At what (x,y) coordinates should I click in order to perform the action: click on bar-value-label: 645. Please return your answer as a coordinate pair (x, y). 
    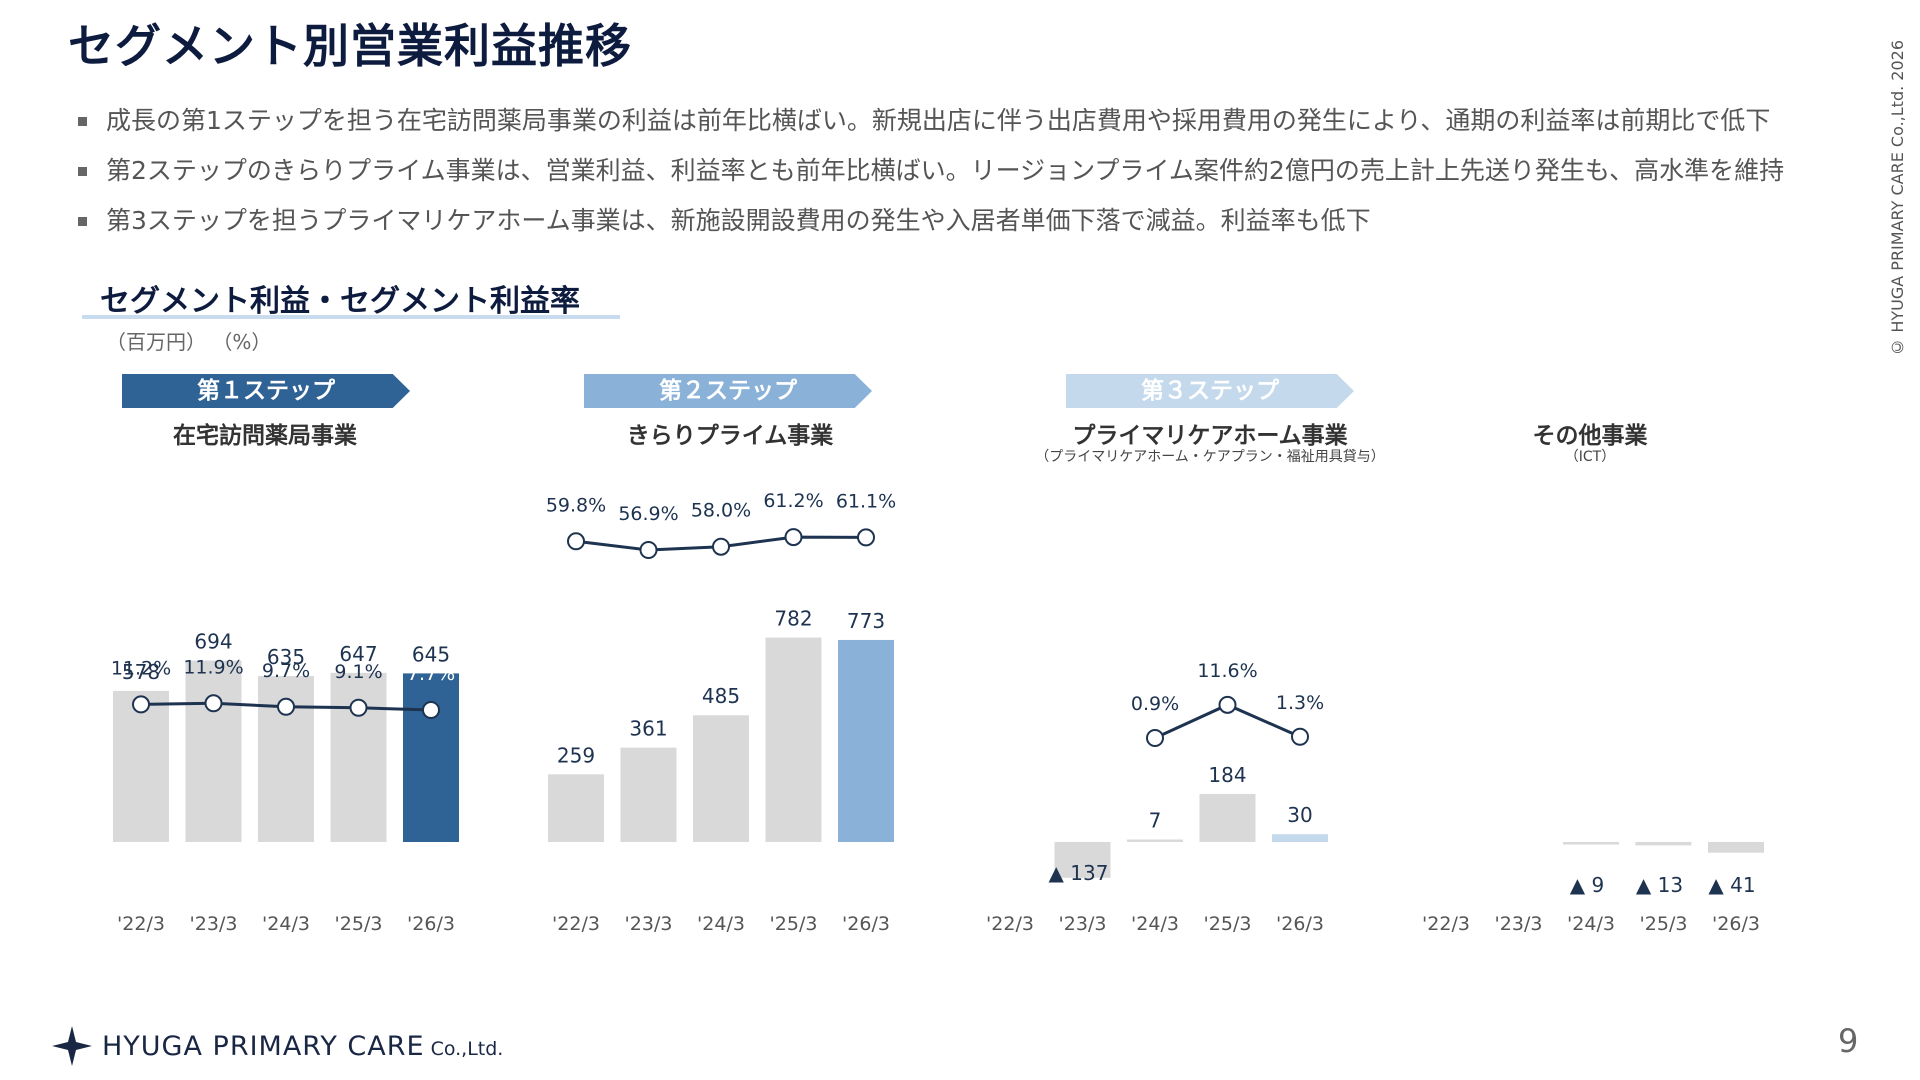
    Looking at the image, I should click on (431, 654).